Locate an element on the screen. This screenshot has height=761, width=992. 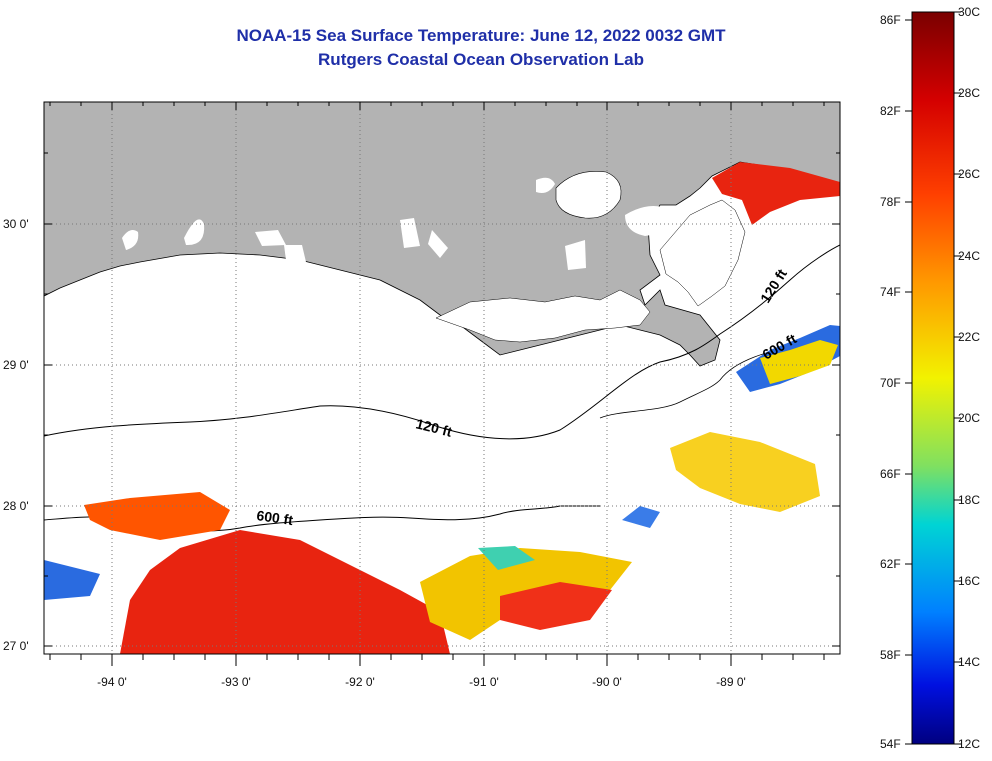
colorbar is located at coordinates (933, 378).